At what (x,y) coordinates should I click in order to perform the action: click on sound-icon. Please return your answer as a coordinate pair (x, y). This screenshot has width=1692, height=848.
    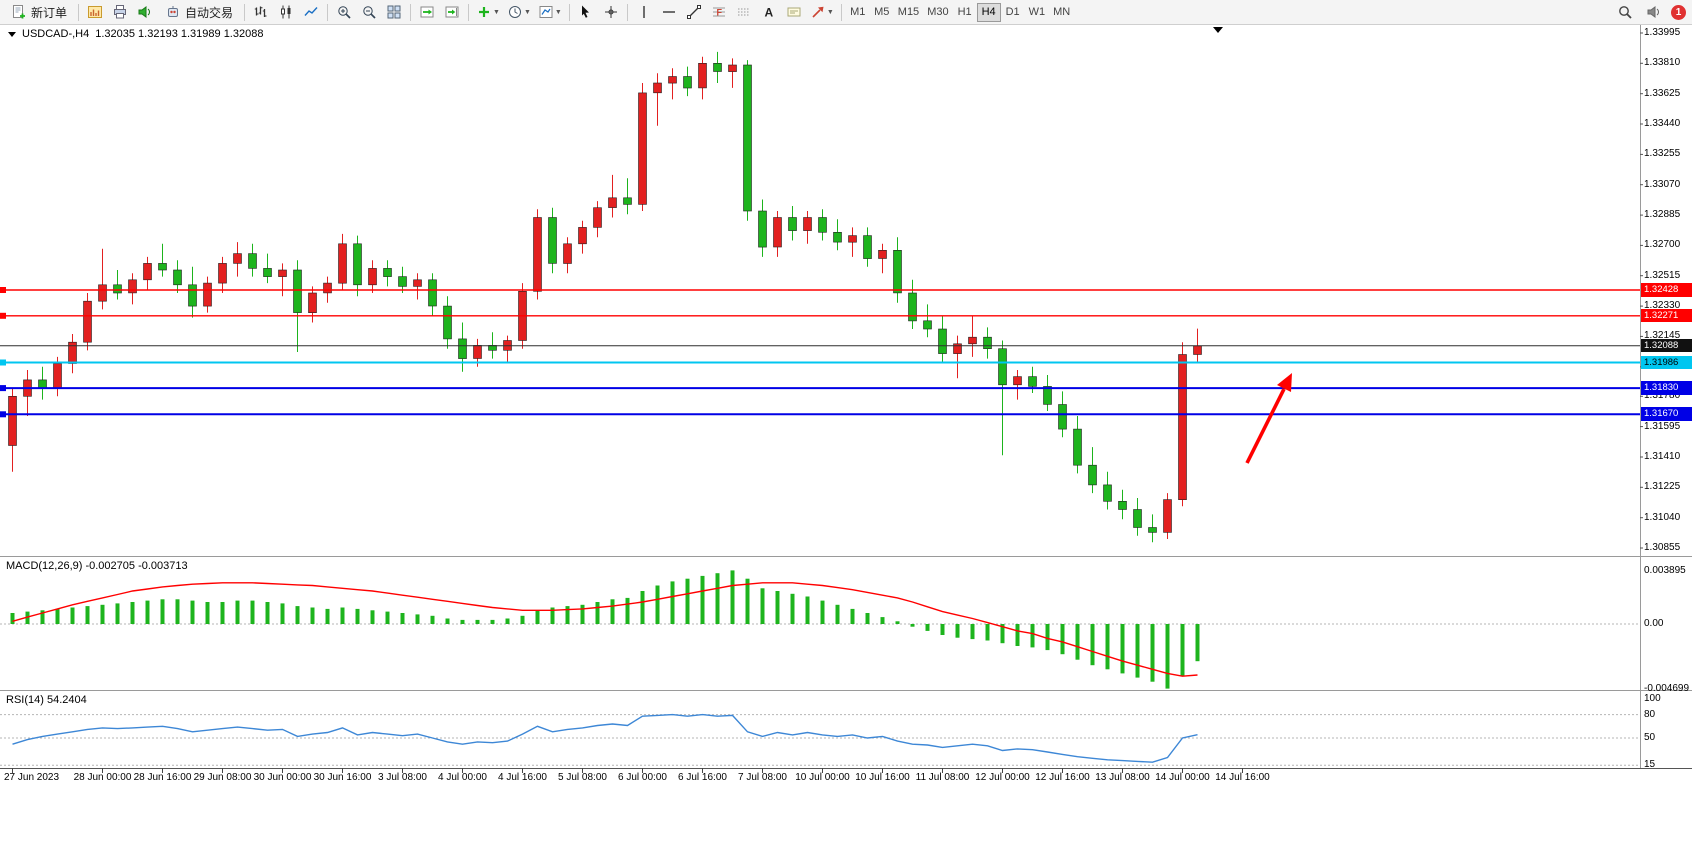
    Looking at the image, I should click on (144, 12).